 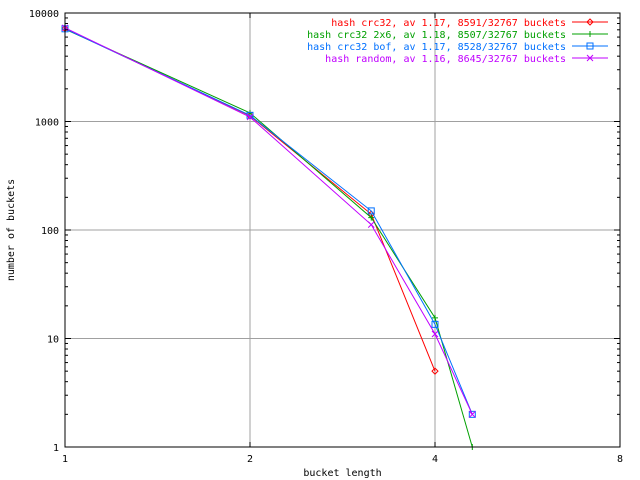 What do you see at coordinates (448, 23) in the screenshot?
I see `legend-entry: hash crc32, av 1.17, 8591/32767 buckets` at bounding box center [448, 23].